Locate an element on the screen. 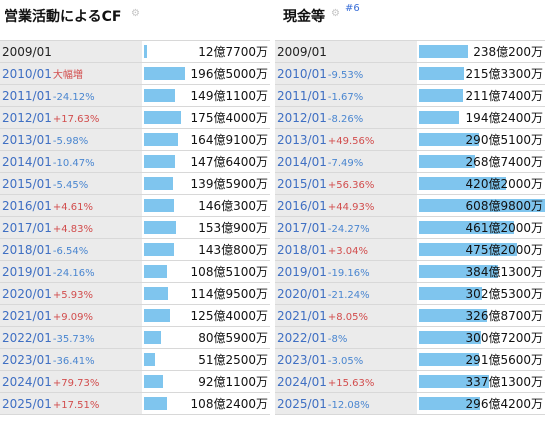  year-cell: 2010/01大幅増 is located at coordinates (71, 73).